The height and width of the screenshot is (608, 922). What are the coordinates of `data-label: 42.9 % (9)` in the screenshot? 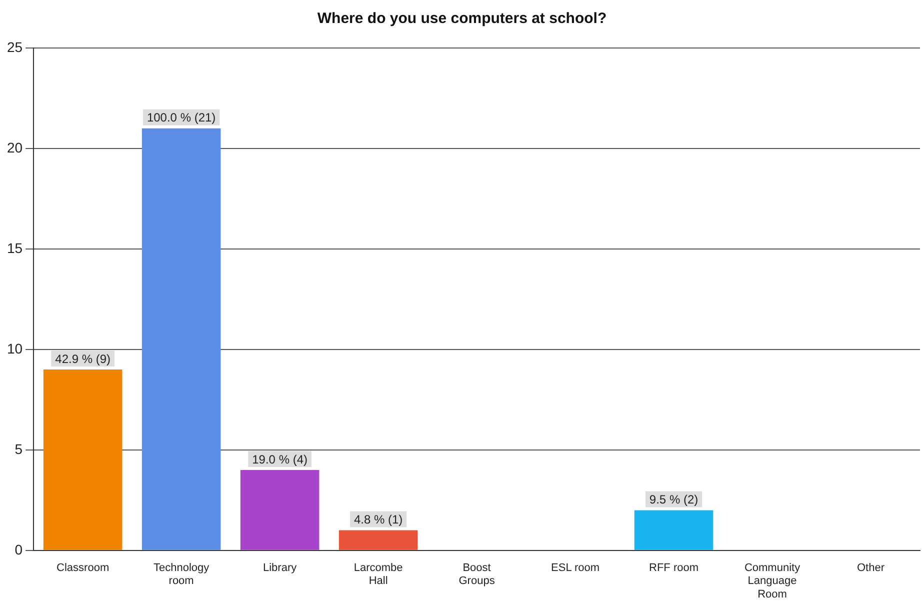 It's located at (82, 359).